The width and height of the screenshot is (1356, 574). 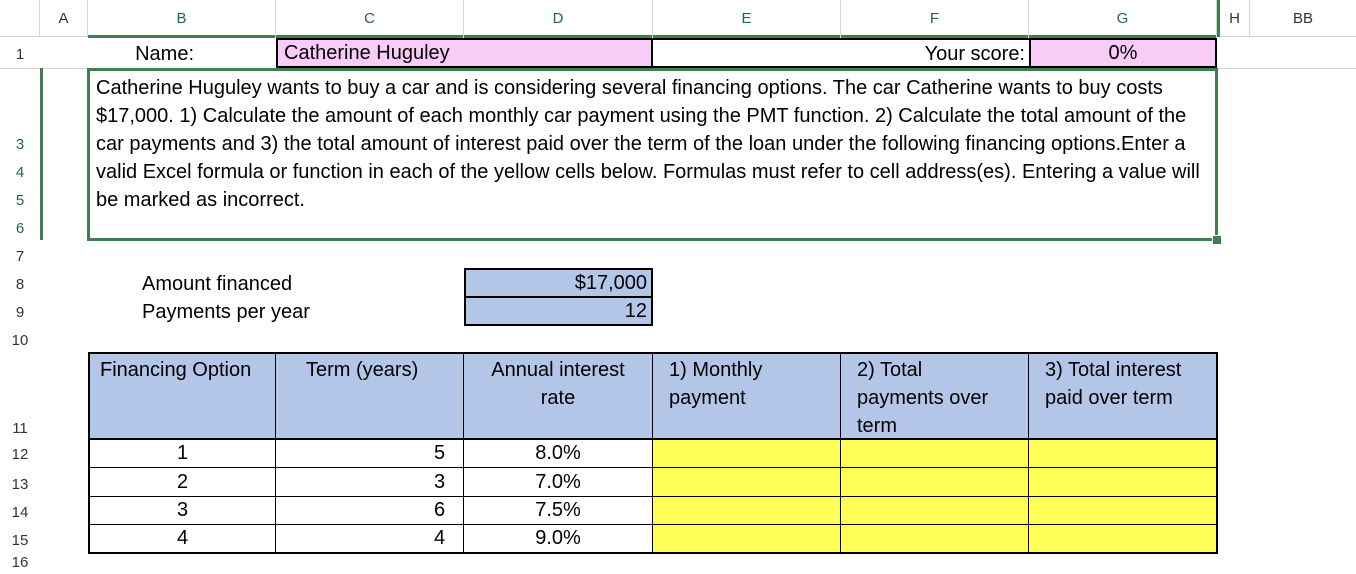 What do you see at coordinates (1113, 384) in the screenshot?
I see `header-total-interest: 3) Total interest paid over term` at bounding box center [1113, 384].